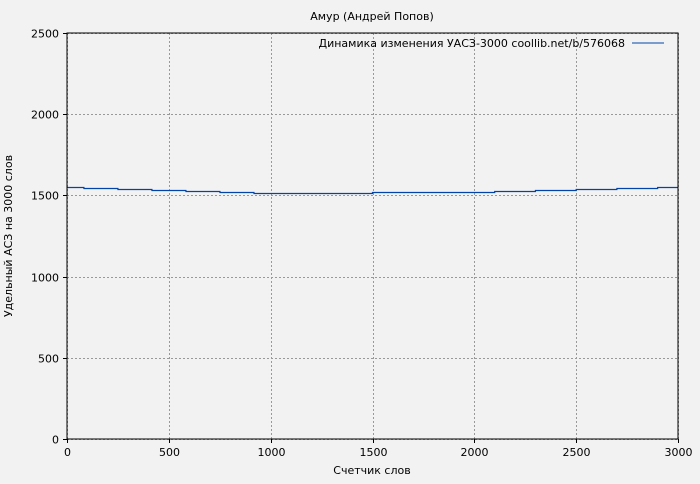 This screenshot has height=484, width=700. What do you see at coordinates (45, 278) in the screenshot?
I see `y-tick-label: 1000` at bounding box center [45, 278].